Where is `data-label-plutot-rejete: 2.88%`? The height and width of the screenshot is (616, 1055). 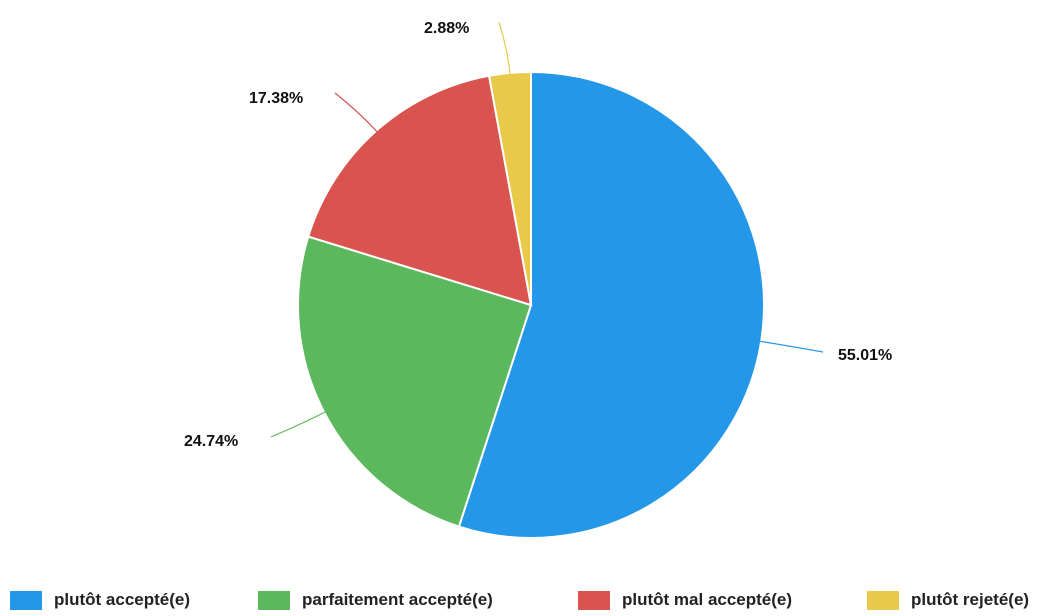
data-label-plutot-rejete: 2.88% is located at coordinates (446, 28).